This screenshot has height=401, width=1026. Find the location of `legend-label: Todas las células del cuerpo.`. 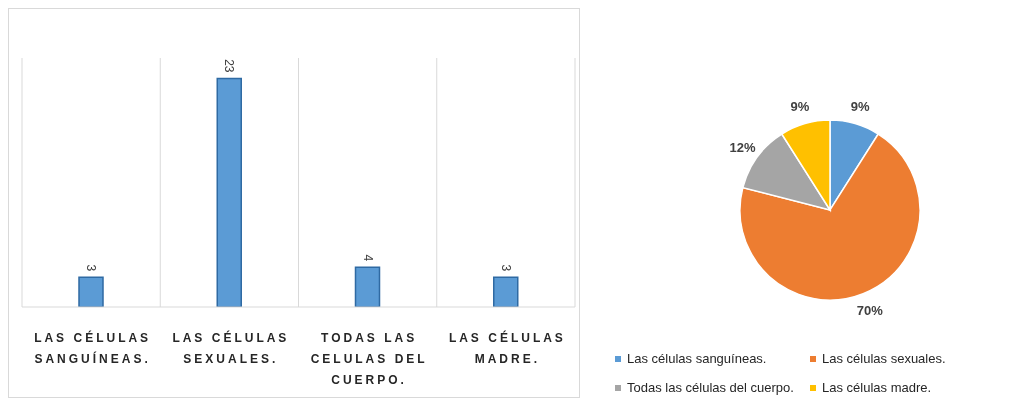

legend-label: Todas las células del cuerpo. is located at coordinates (710, 387).